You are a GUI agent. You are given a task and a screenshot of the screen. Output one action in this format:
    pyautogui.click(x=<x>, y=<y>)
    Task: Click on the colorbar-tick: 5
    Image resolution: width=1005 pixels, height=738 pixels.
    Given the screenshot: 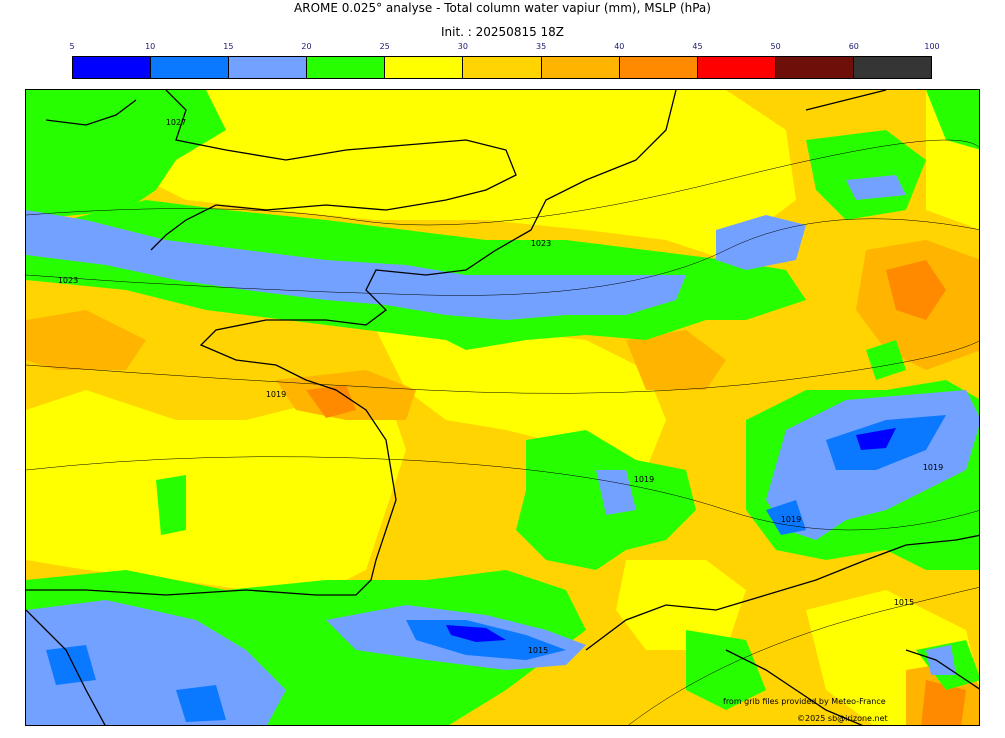 What is the action you would take?
    pyautogui.click(x=72, y=46)
    